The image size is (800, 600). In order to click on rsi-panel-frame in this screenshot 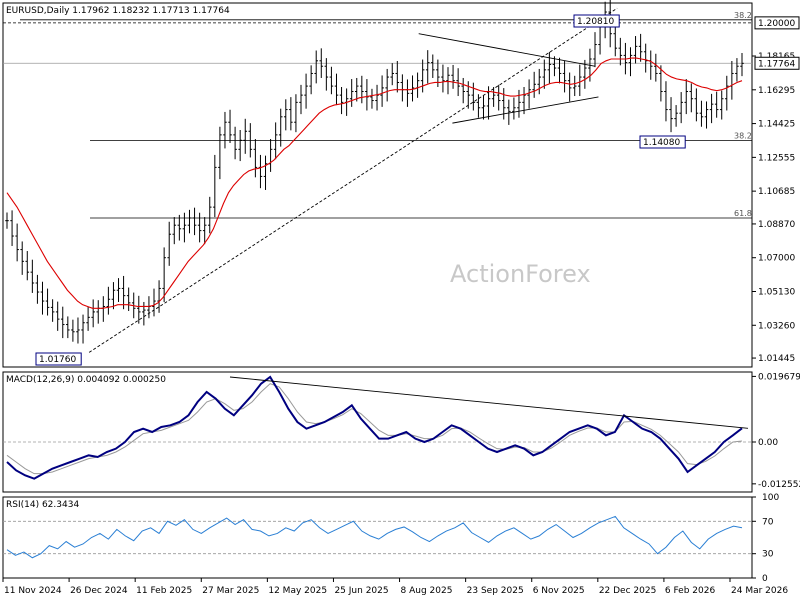, I will do `click(377, 537)`.